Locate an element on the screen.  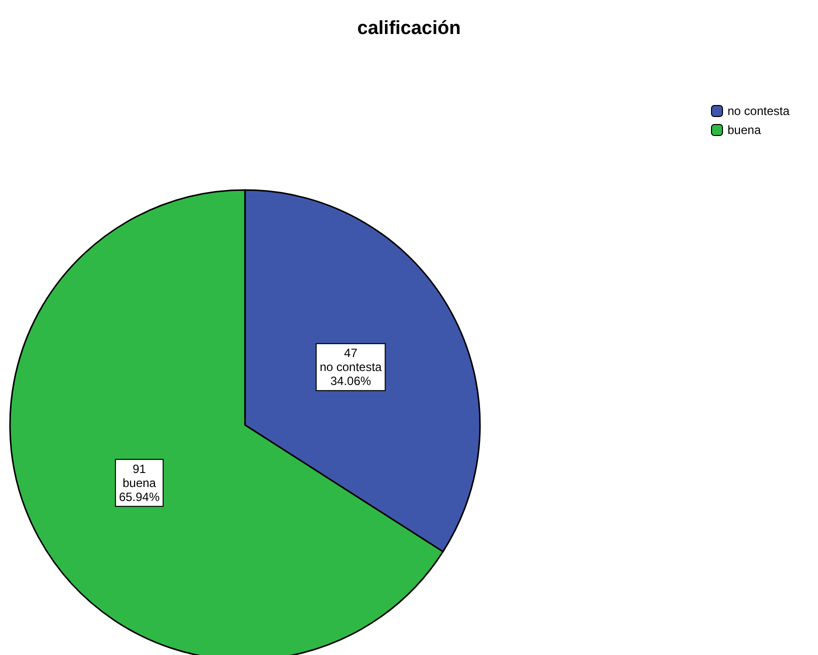
data-label: 47 no contesta 34.06% is located at coordinates (351, 367).